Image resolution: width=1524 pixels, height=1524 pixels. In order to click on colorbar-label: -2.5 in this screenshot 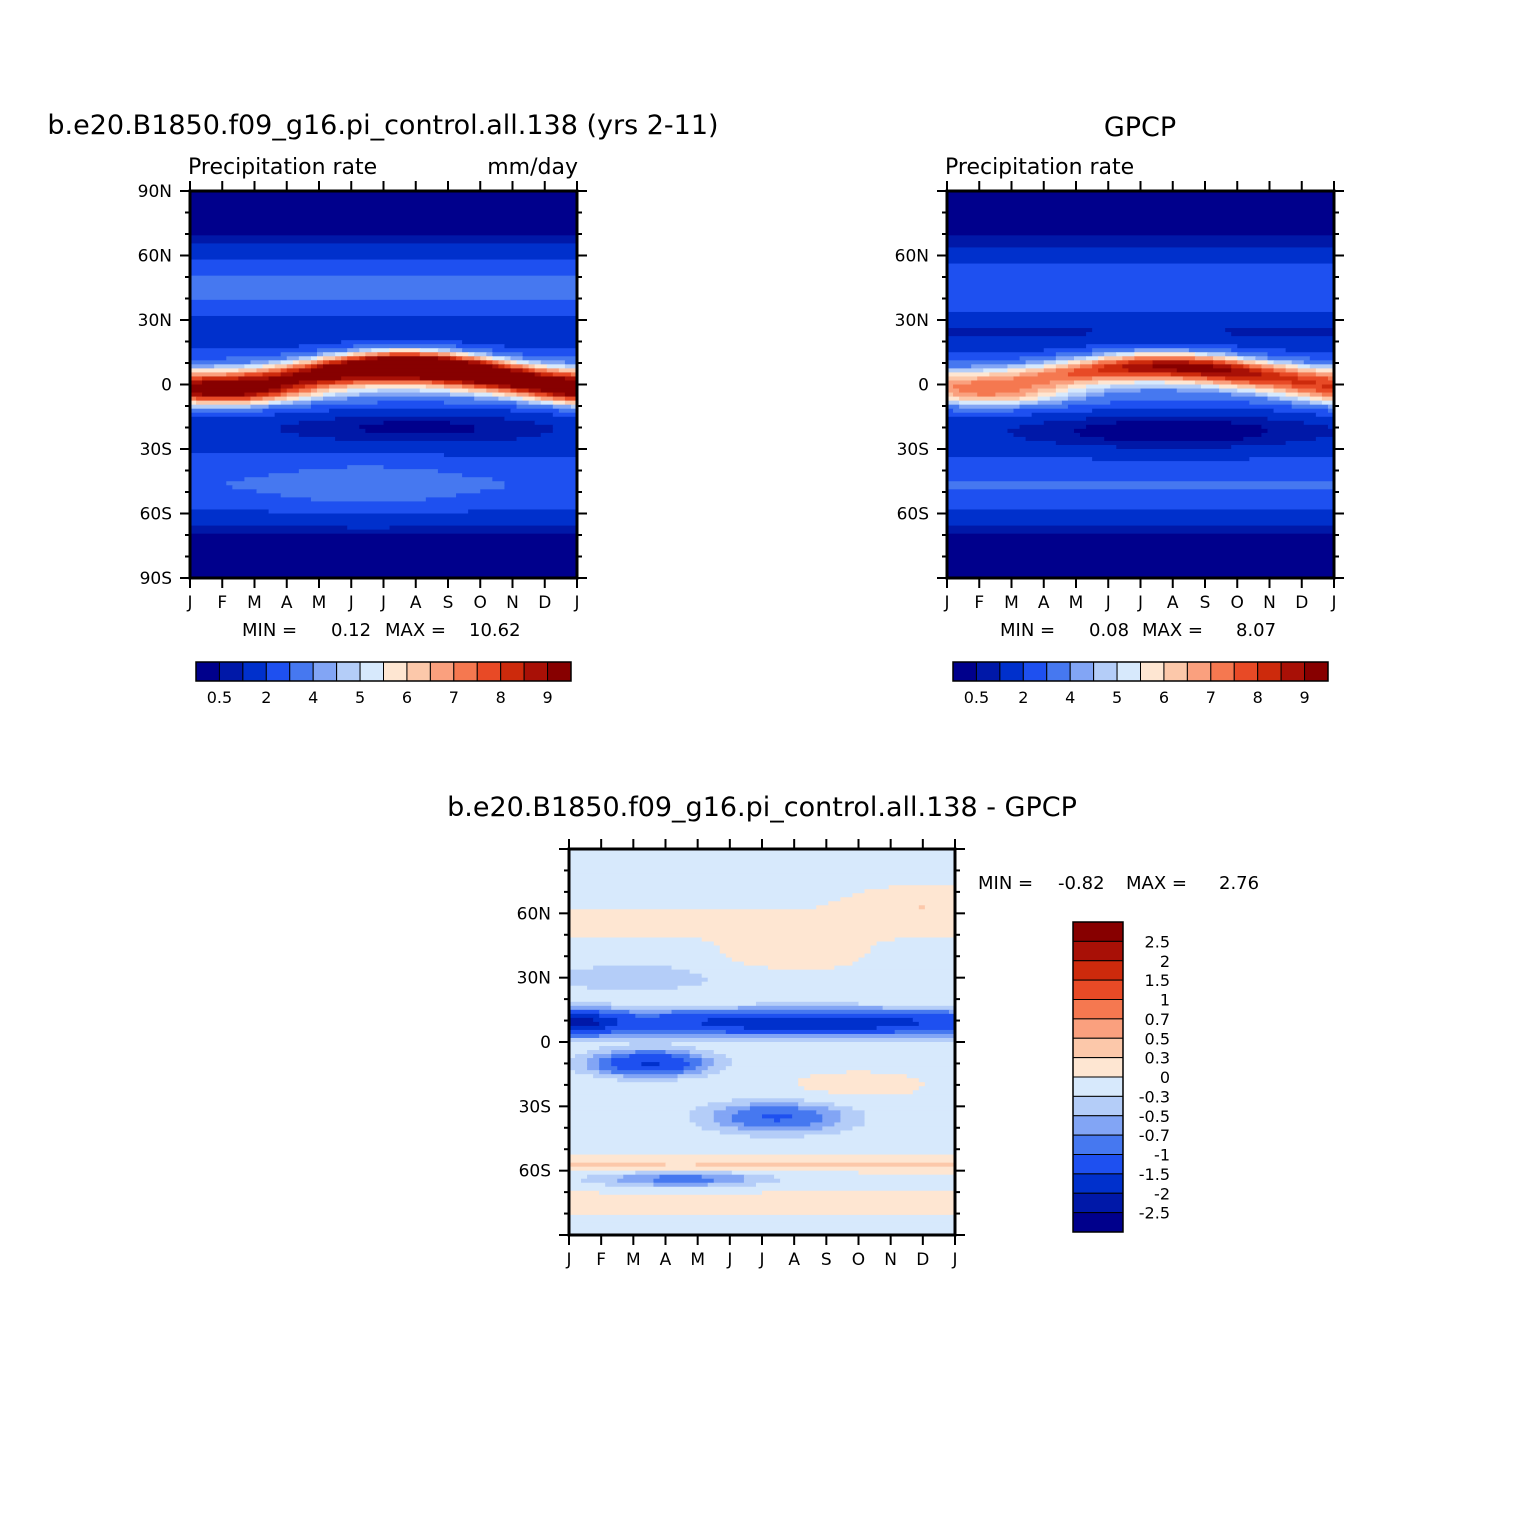, I will do `click(1154, 1213)`.